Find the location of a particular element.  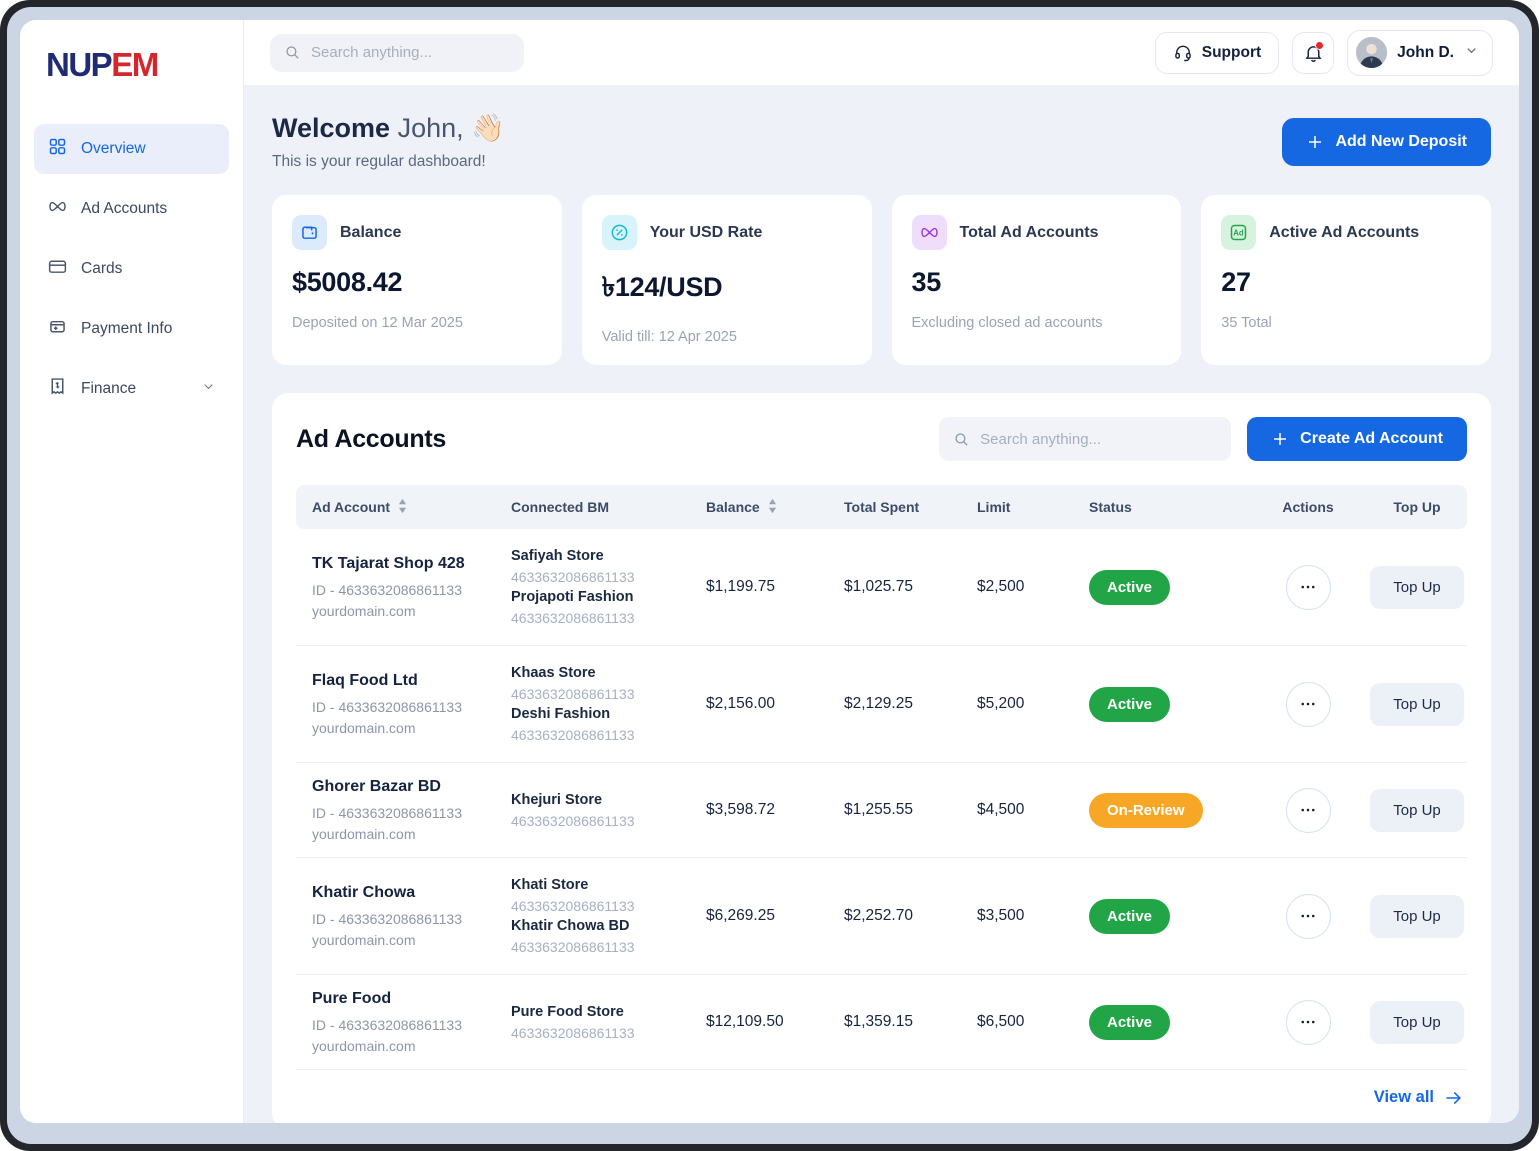

column-header-balance: Balance is located at coordinates (775, 507).